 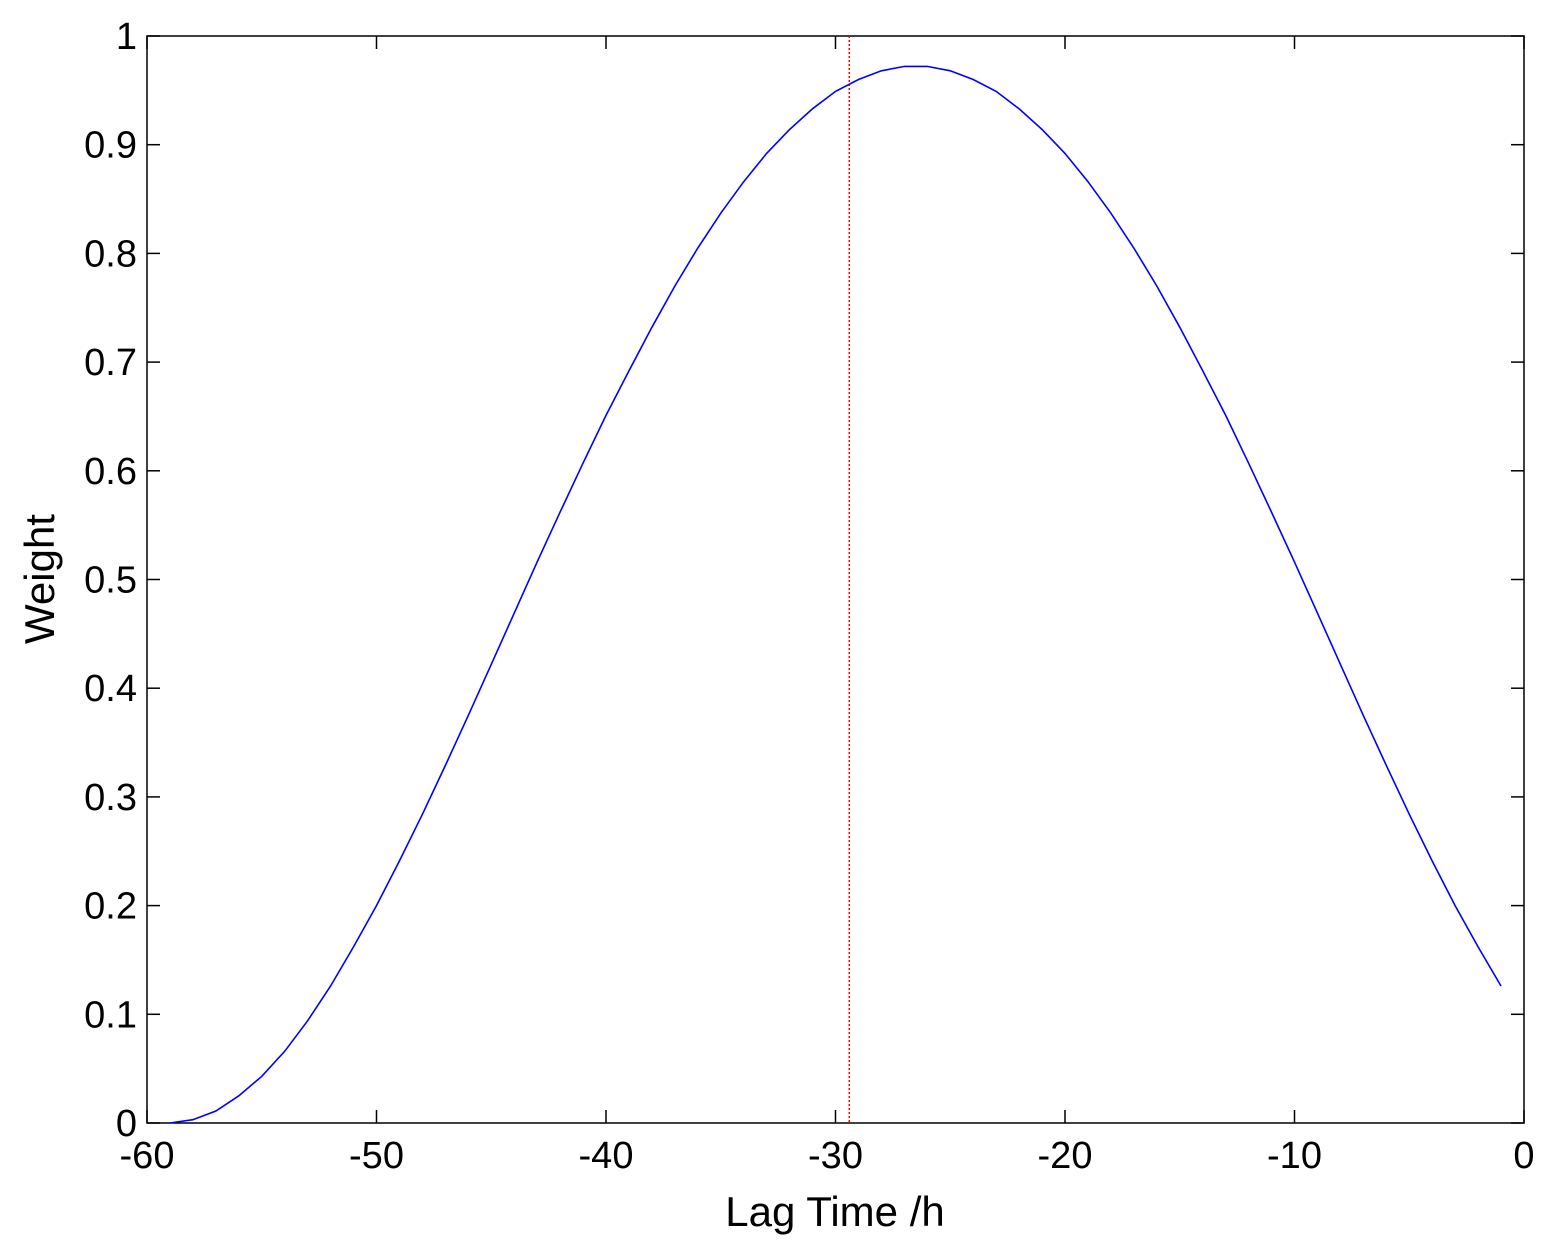 I want to click on y-tick-label: 0.4, so click(x=110, y=689).